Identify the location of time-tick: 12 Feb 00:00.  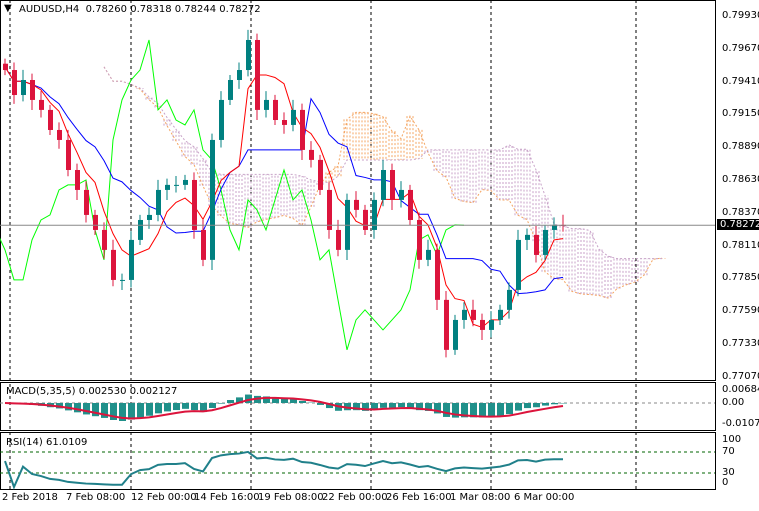
(164, 497).